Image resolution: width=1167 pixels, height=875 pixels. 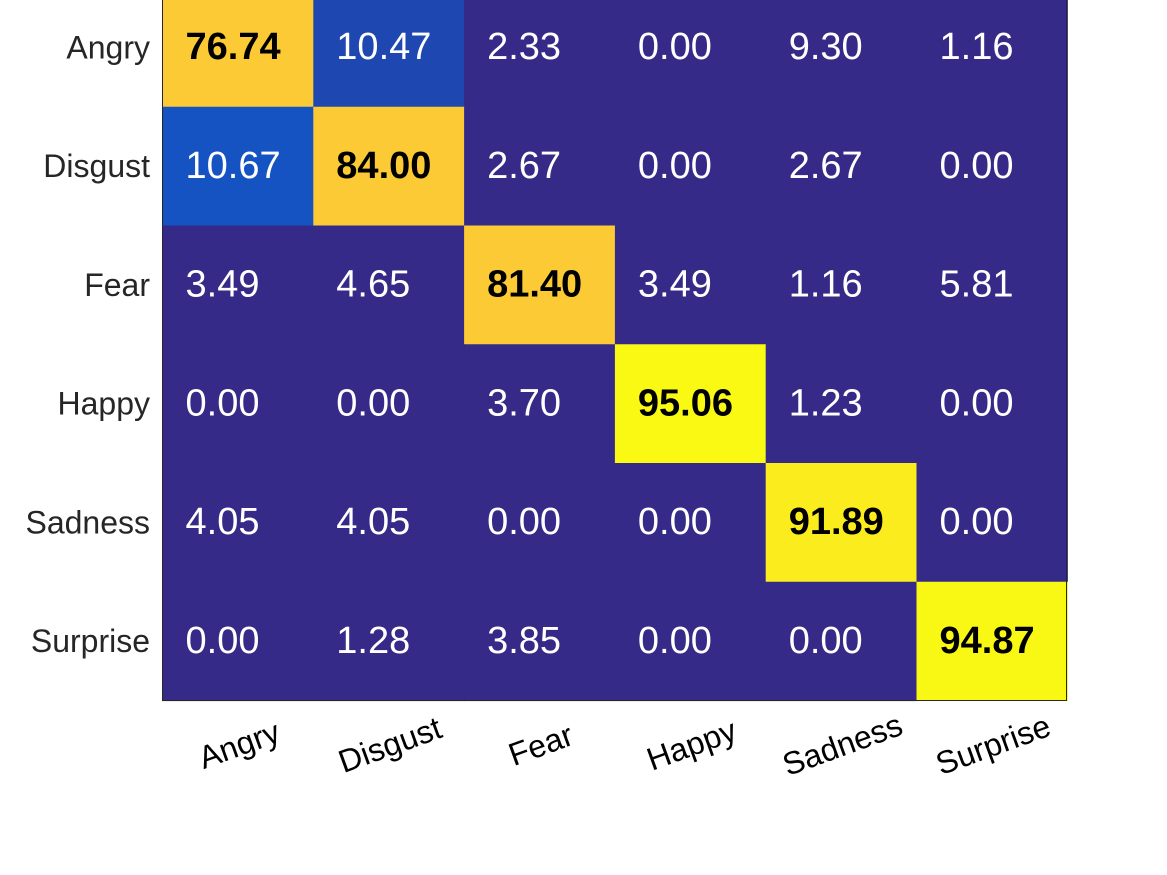 What do you see at coordinates (675, 47) in the screenshot?
I see `cell-value-angry-happy: 0.00` at bounding box center [675, 47].